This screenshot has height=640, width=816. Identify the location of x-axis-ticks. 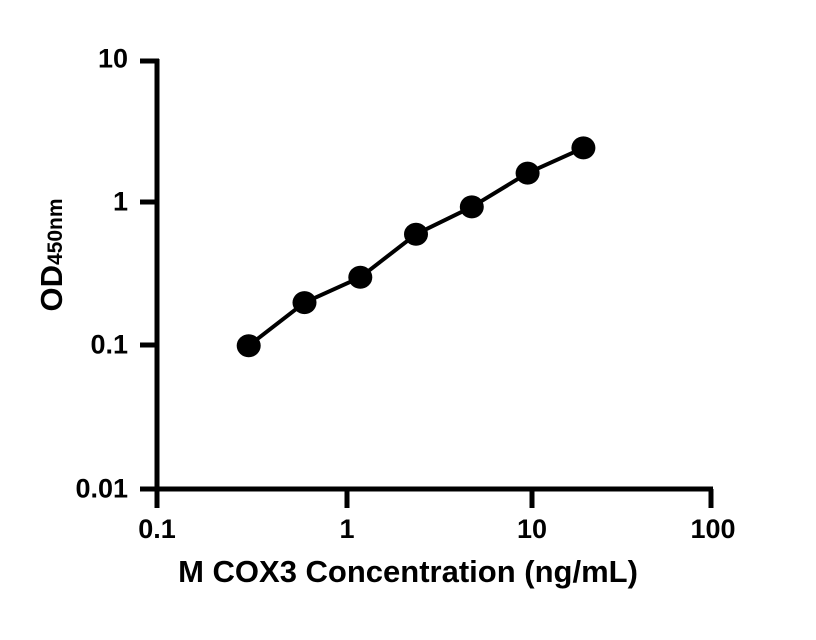
(344, 498).